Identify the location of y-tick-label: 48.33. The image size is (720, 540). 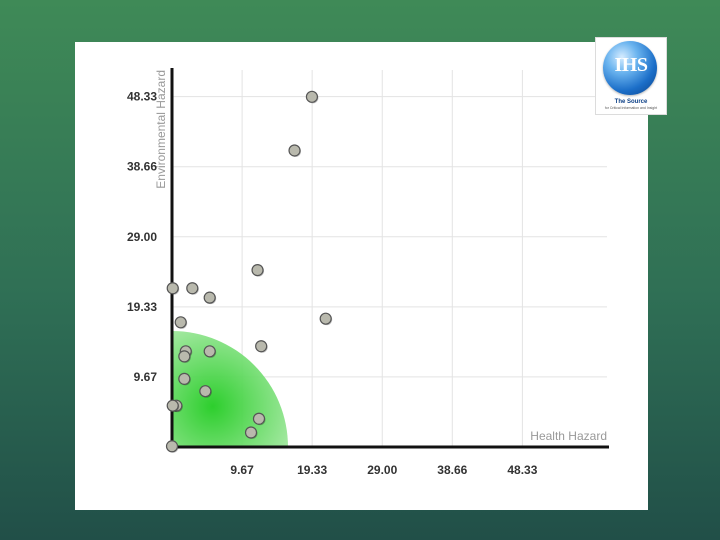
(142, 97).